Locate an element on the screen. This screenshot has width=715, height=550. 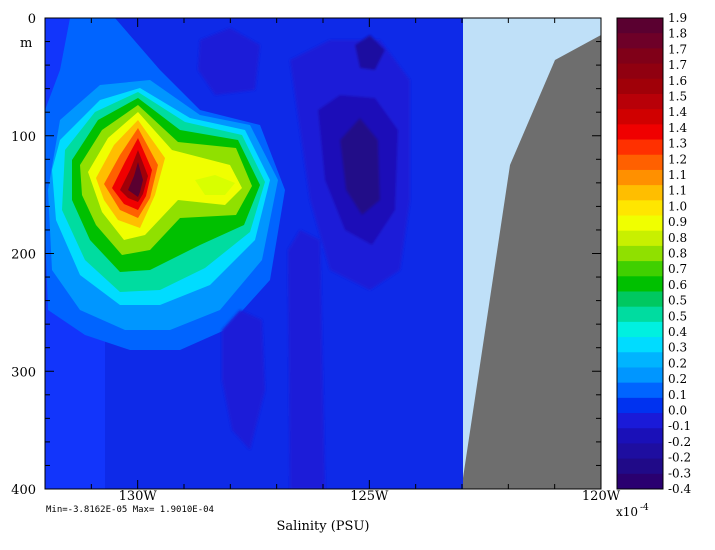
colorbar-label: 1.5 is located at coordinates (677, 97).